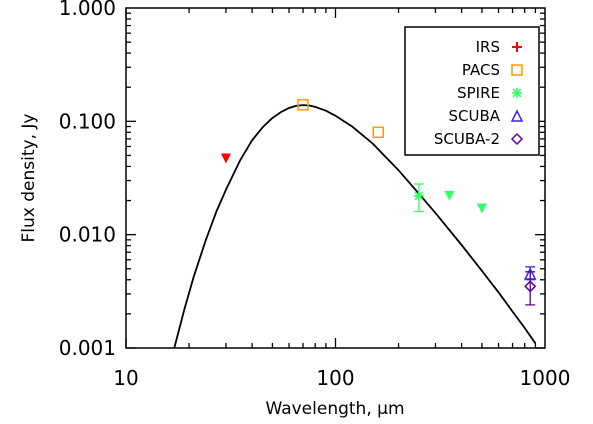 The height and width of the screenshot is (424, 593). Describe the element at coordinates (474, 116) in the screenshot. I see `legend-label-scuba: SCUBA` at that location.